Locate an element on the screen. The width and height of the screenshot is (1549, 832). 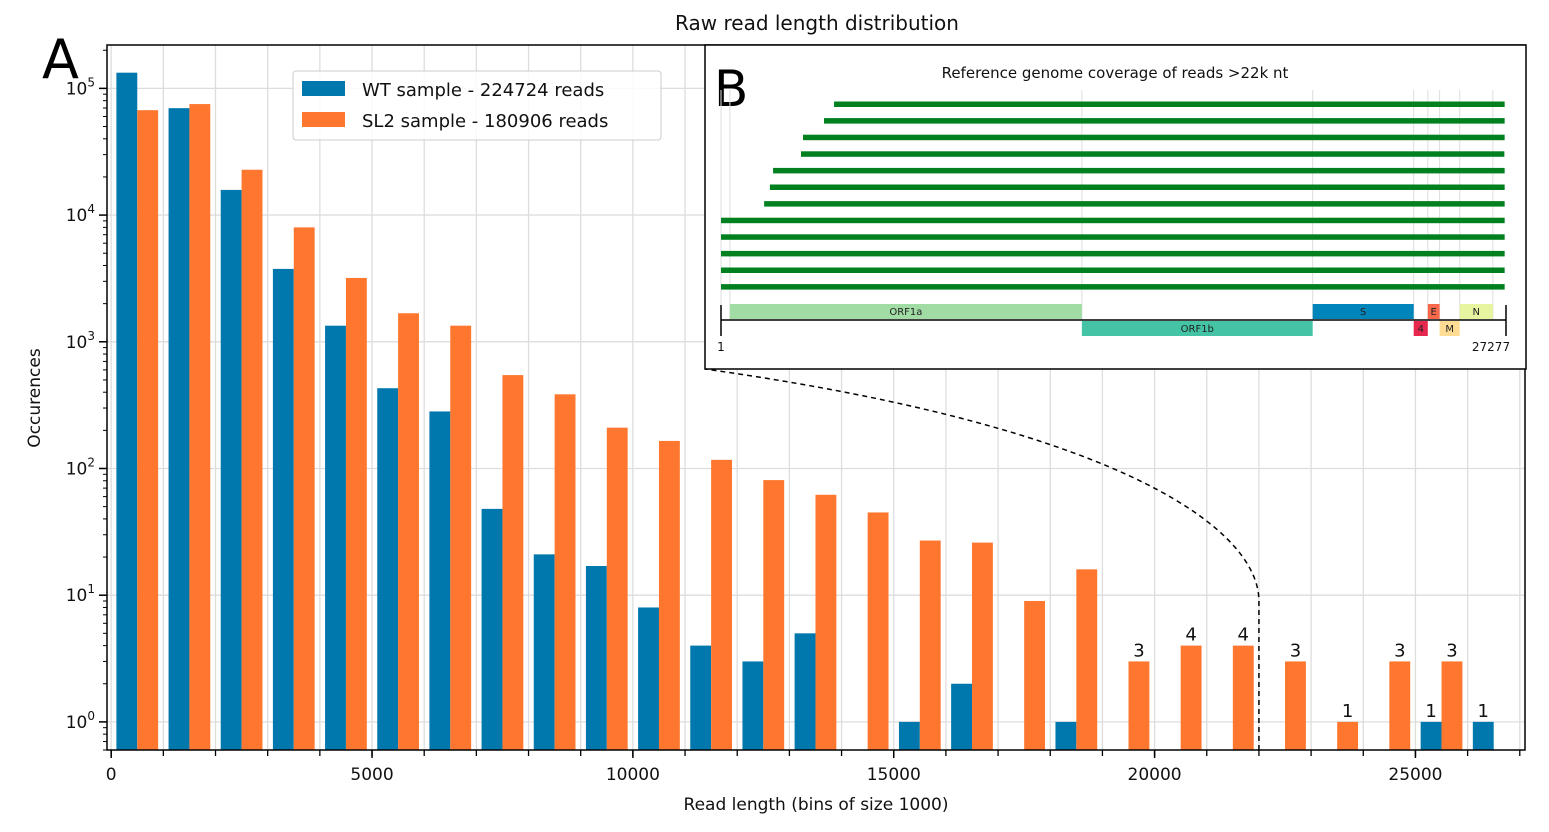
gene-s is located at coordinates (1363, 311).